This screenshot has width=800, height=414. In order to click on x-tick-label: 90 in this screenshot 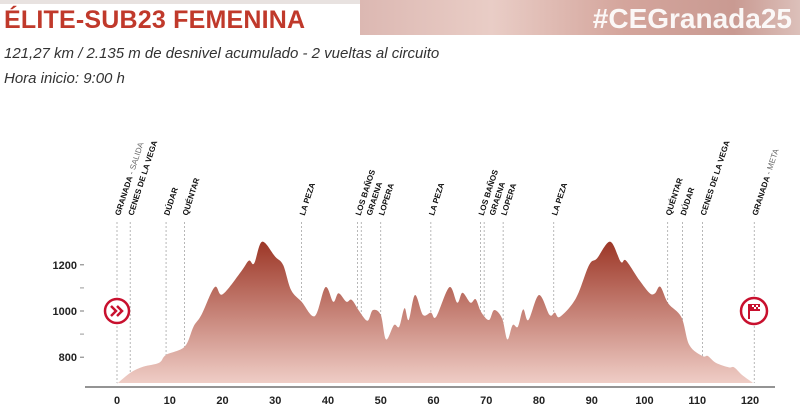, I will do `click(592, 401)`.